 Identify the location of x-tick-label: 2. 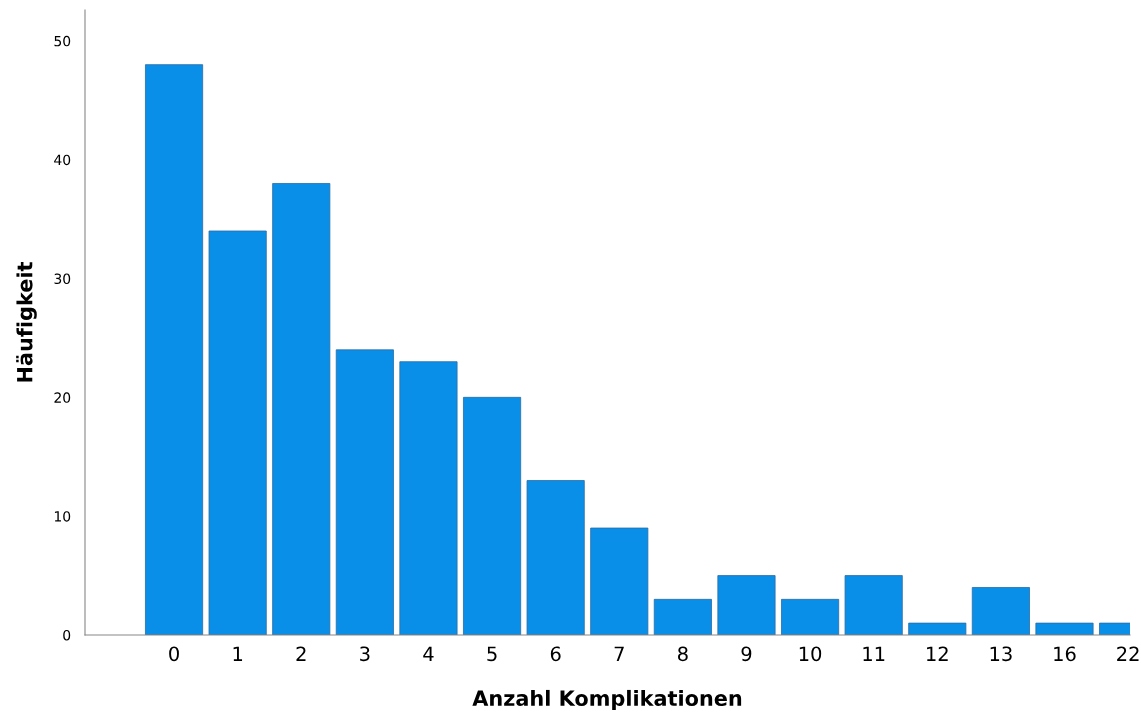
(301, 653).